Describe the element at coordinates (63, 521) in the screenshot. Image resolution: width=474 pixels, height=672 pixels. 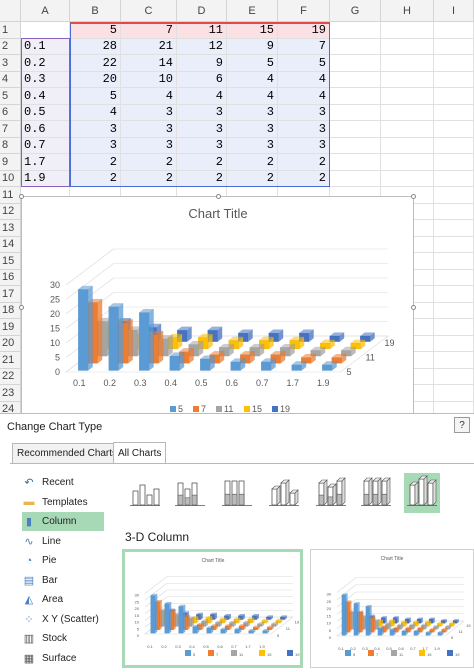
I see `chart-type-column: ▮ Column` at that location.